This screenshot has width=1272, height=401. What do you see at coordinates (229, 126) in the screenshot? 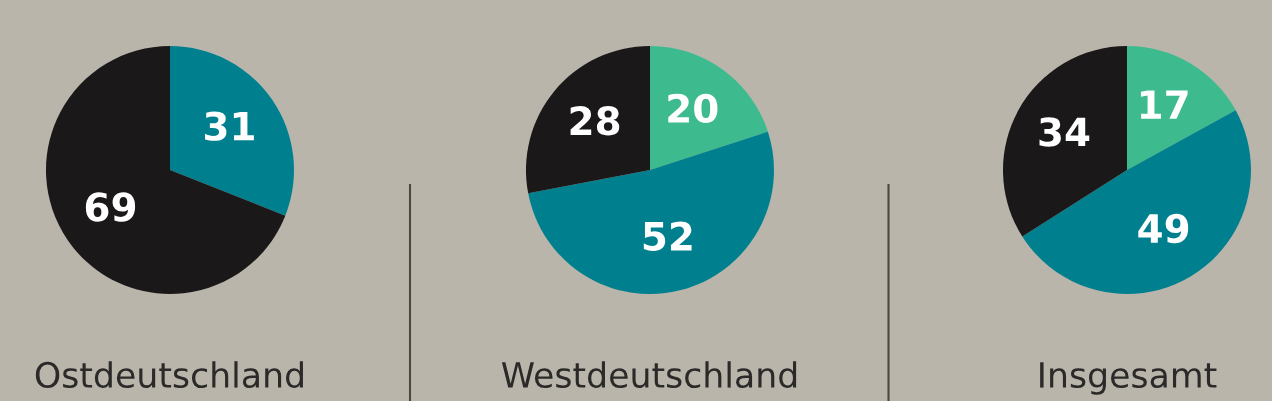
I see `data-label: 31` at bounding box center [229, 126].